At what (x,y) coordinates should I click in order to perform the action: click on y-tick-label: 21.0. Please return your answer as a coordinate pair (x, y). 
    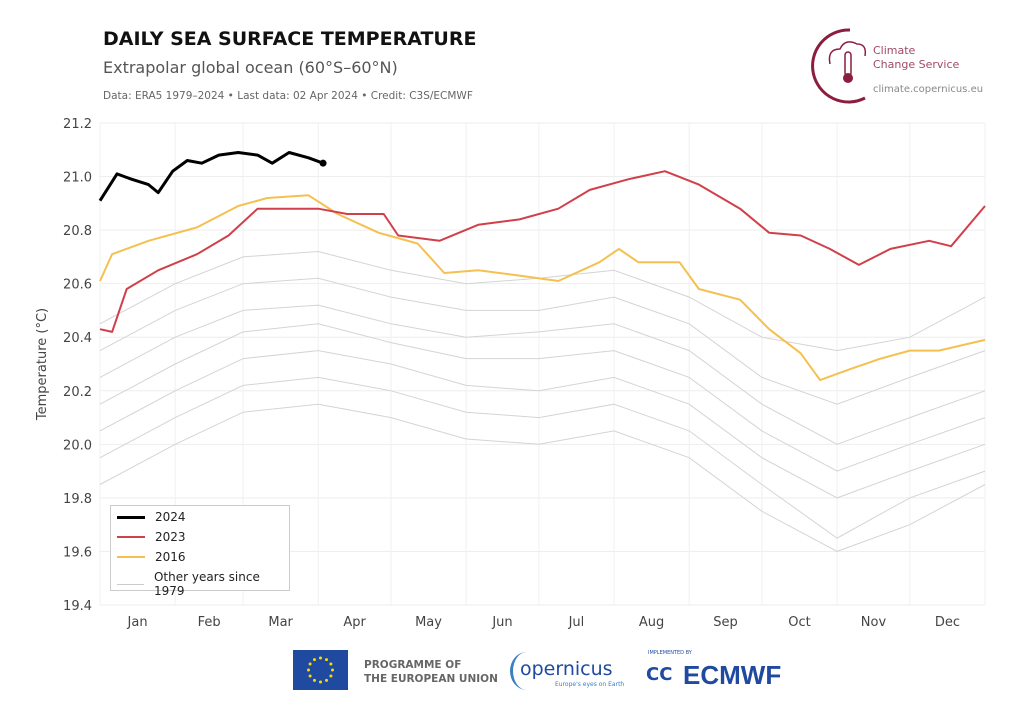
    Looking at the image, I should click on (77, 178).